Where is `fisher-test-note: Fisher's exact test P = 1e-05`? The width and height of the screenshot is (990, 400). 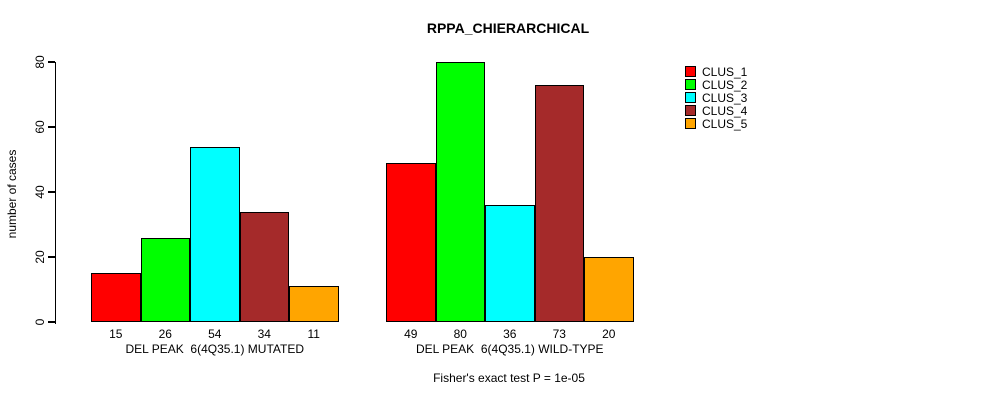 fisher-test-note: Fisher's exact test P = 1e-05 is located at coordinates (509, 378).